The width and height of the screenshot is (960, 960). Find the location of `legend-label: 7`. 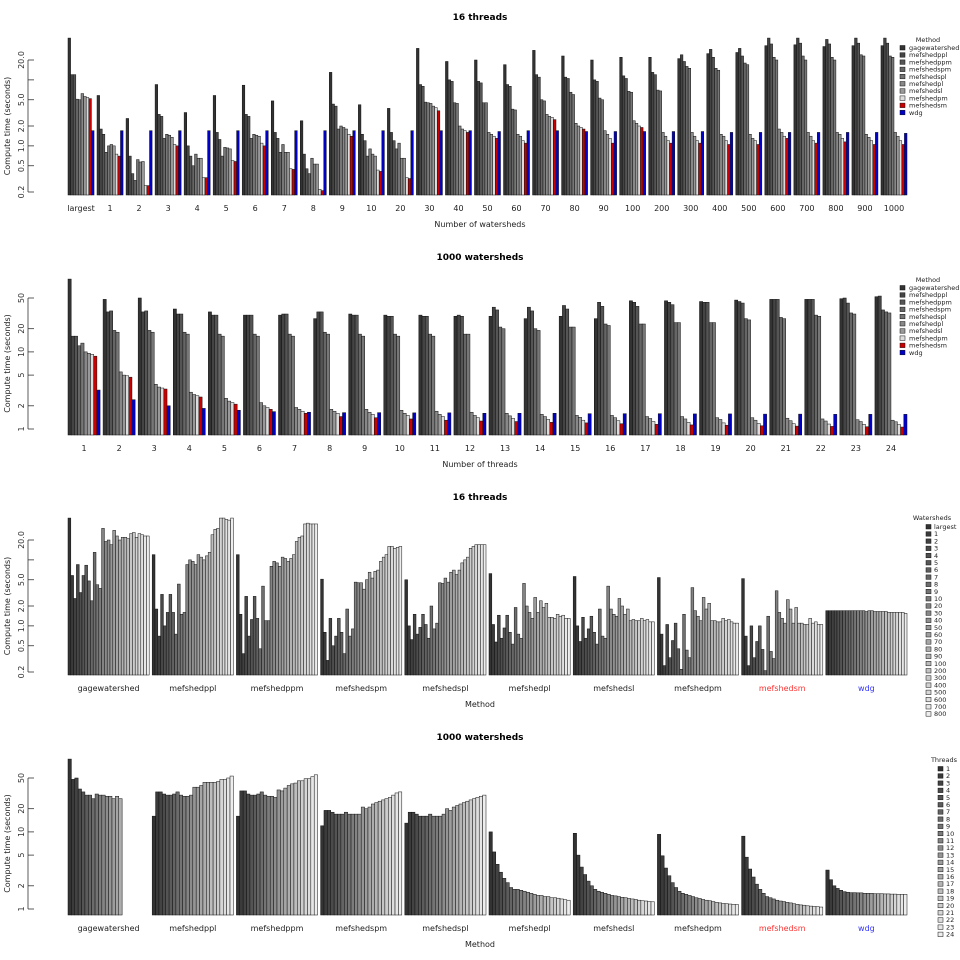

legend-label: 7 is located at coordinates (948, 812).